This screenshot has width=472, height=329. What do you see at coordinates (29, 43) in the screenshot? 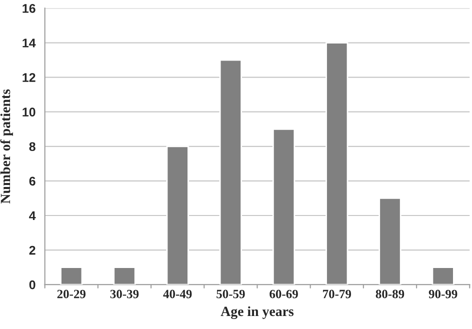
I see `y-tick-label: 14` at bounding box center [29, 43].